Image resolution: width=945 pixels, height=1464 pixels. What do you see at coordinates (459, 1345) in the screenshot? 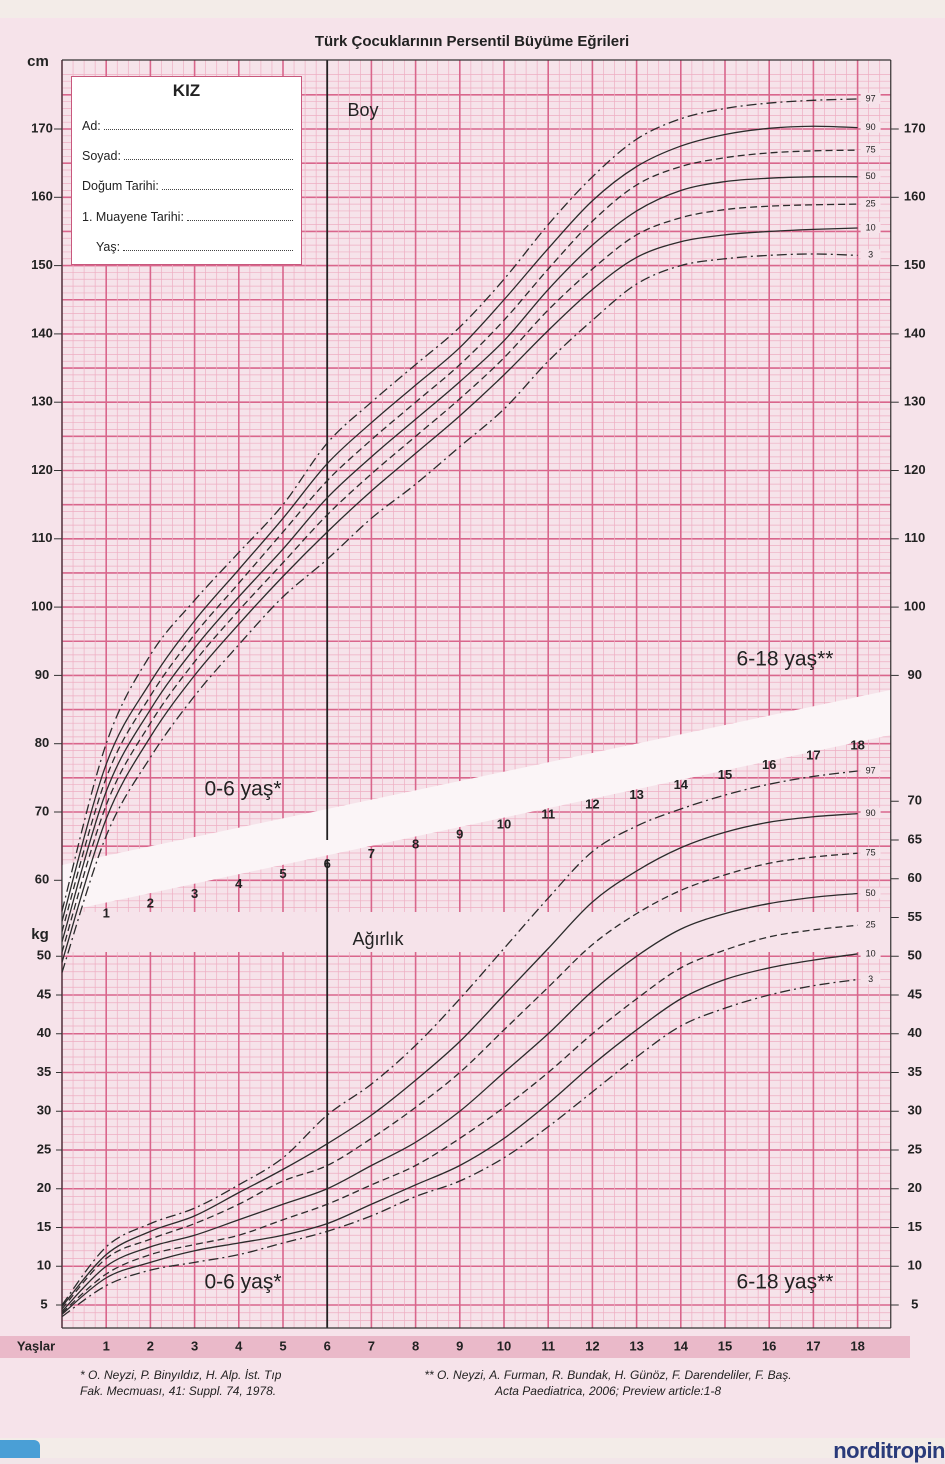
I see `age-axis-tick: 9` at bounding box center [459, 1345].